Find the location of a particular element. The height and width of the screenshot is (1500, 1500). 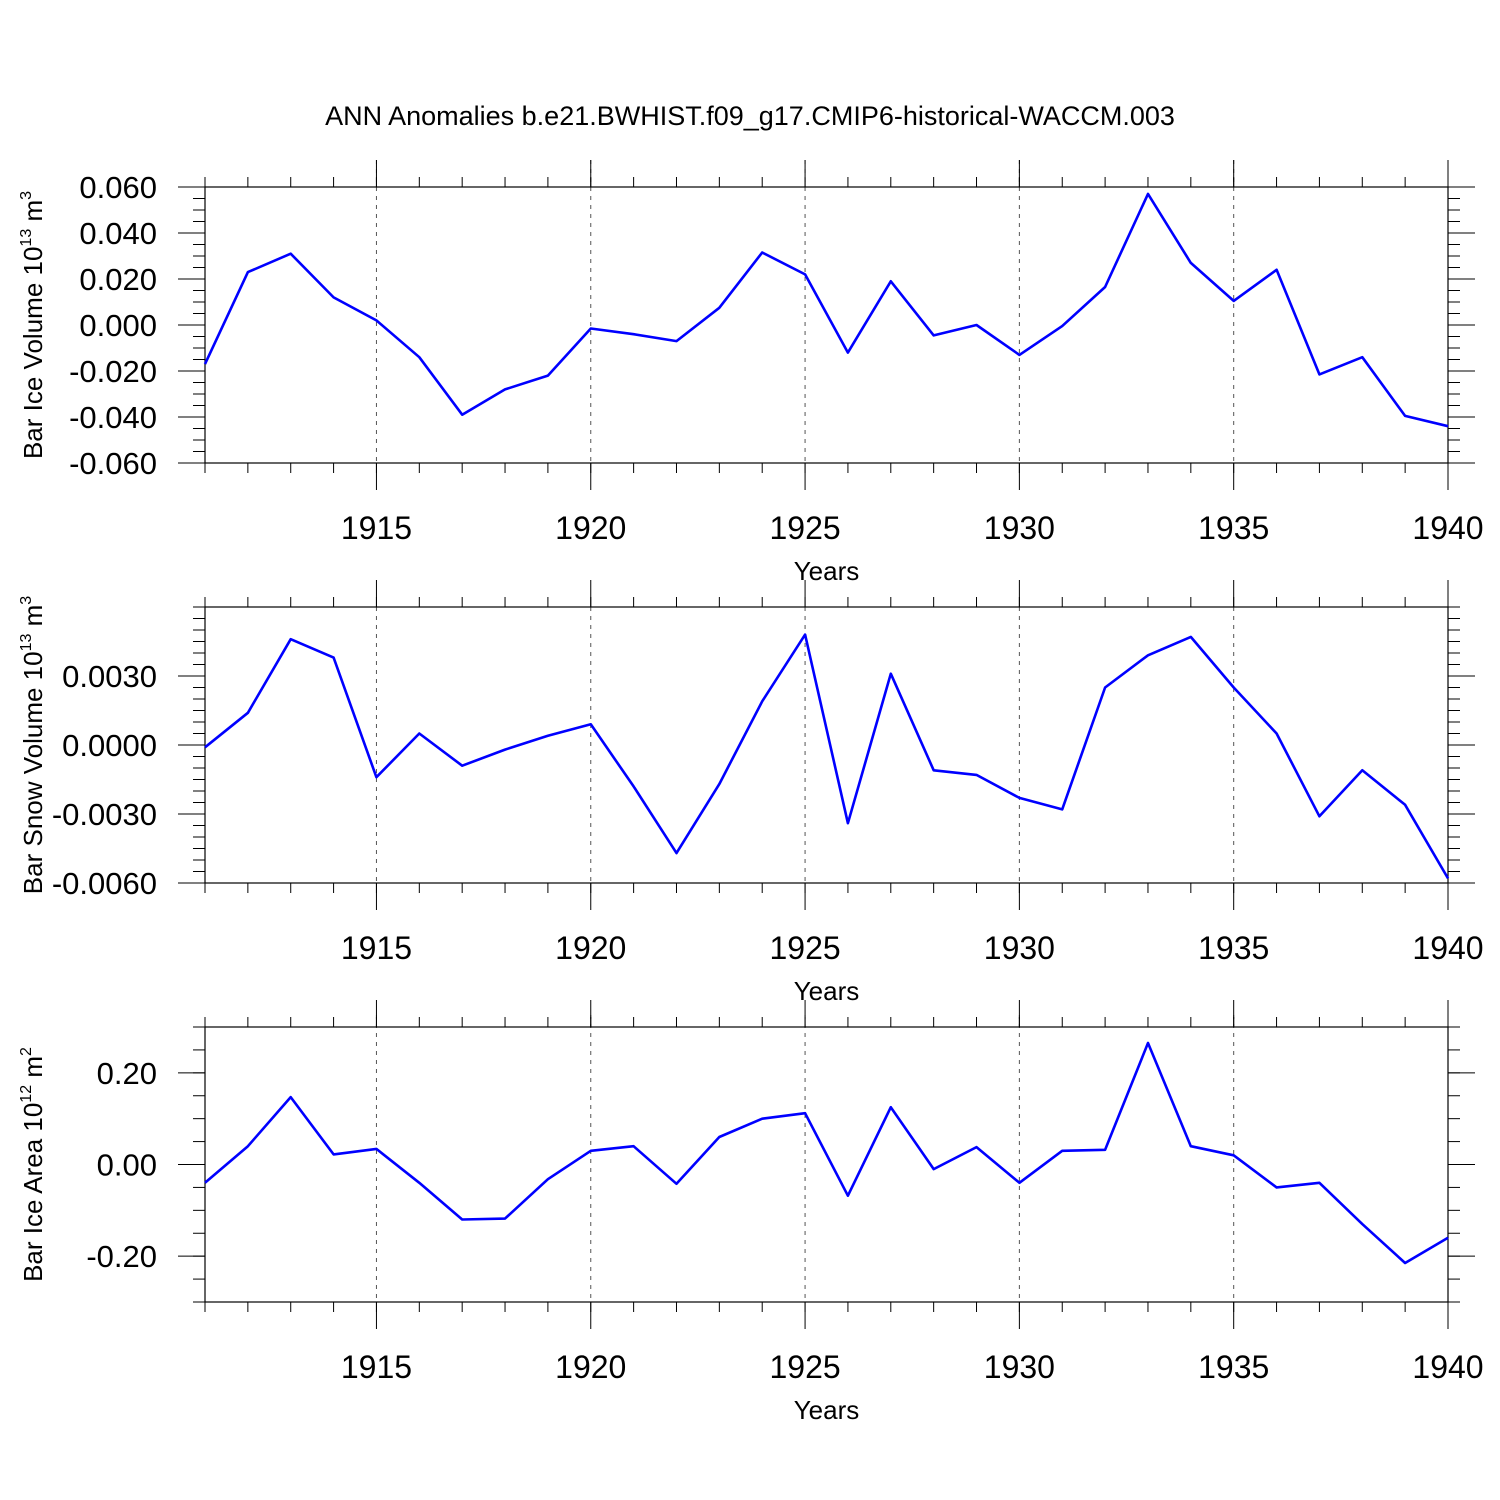

y-axis-label: Bar Ice Volume 1013 m3 is located at coordinates (33, 325).